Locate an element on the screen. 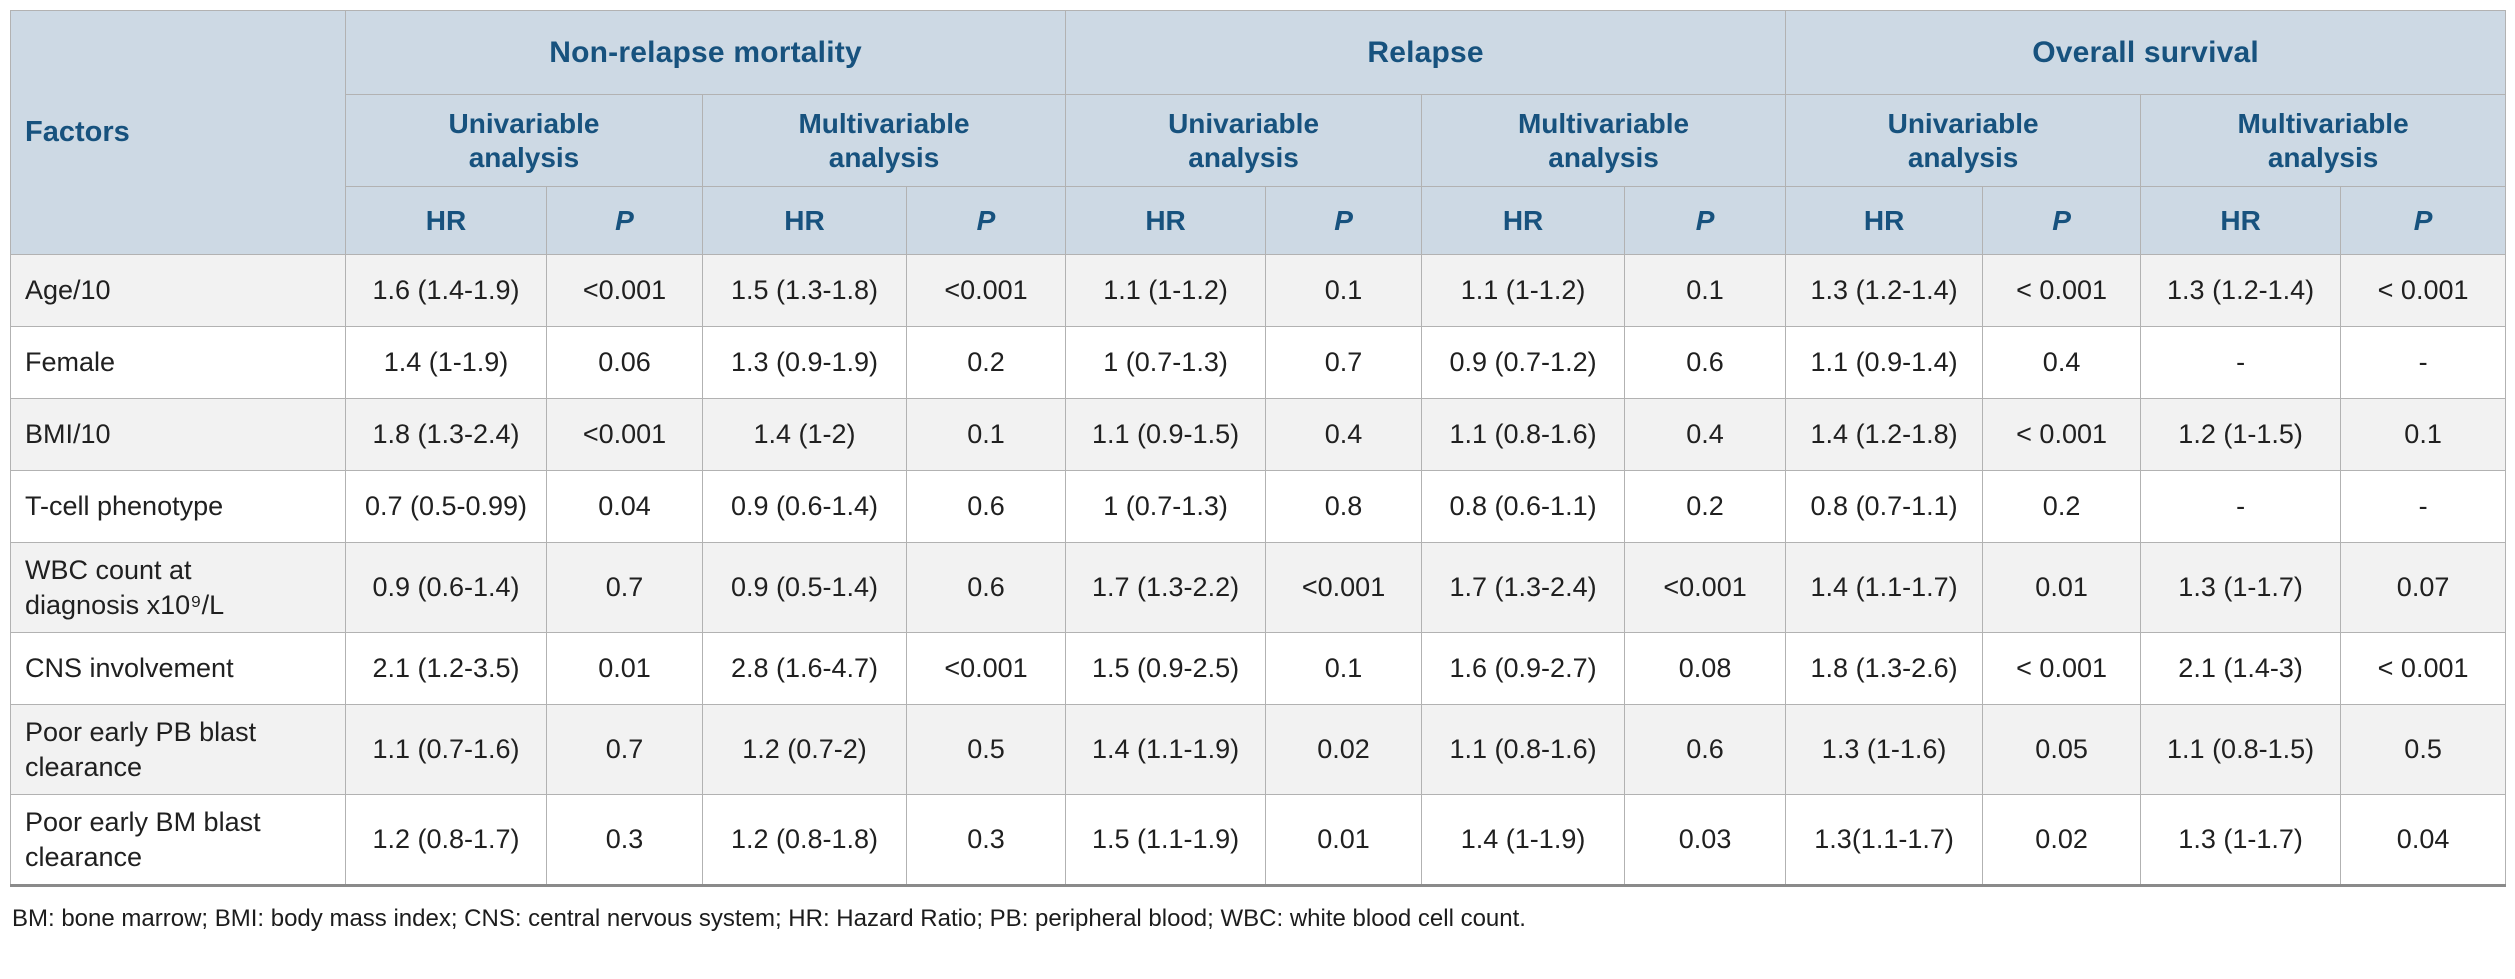  subheader-os-multivariable: Multivariable analysis is located at coordinates (2323, 140).